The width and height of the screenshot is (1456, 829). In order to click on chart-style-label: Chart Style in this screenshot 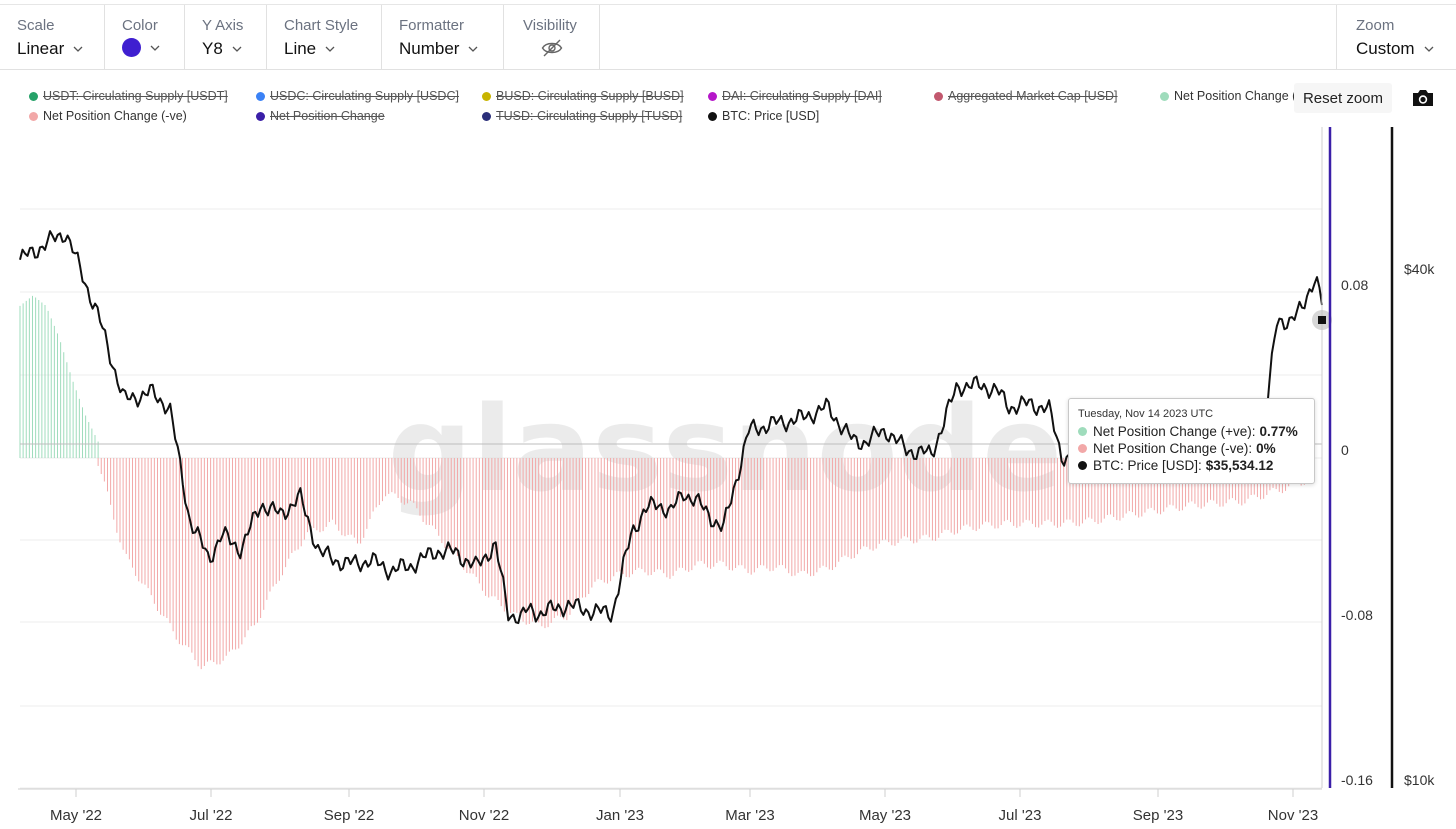, I will do `click(321, 25)`.